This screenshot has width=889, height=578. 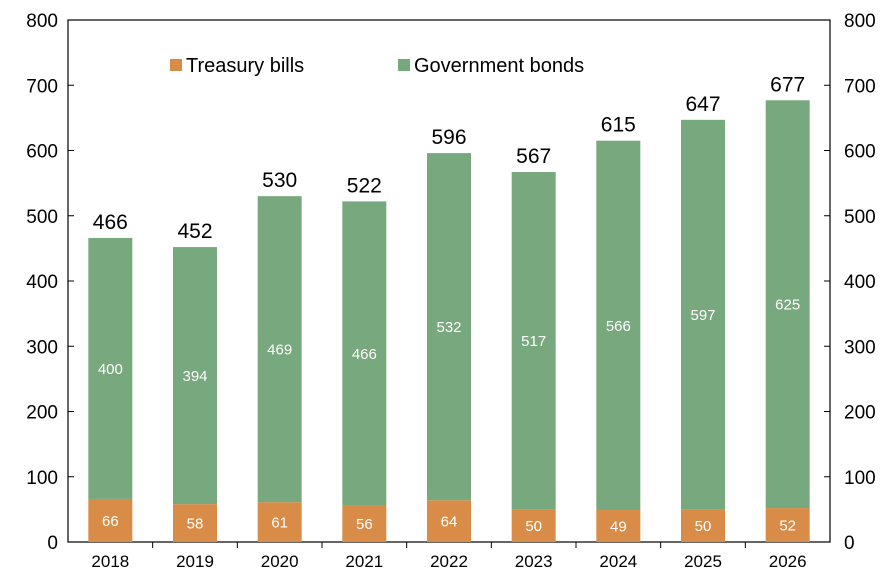 I want to click on x-axis: 2018 2019 2020 2021 2022 2023 2024 2025 2026, so click(x=449, y=556).